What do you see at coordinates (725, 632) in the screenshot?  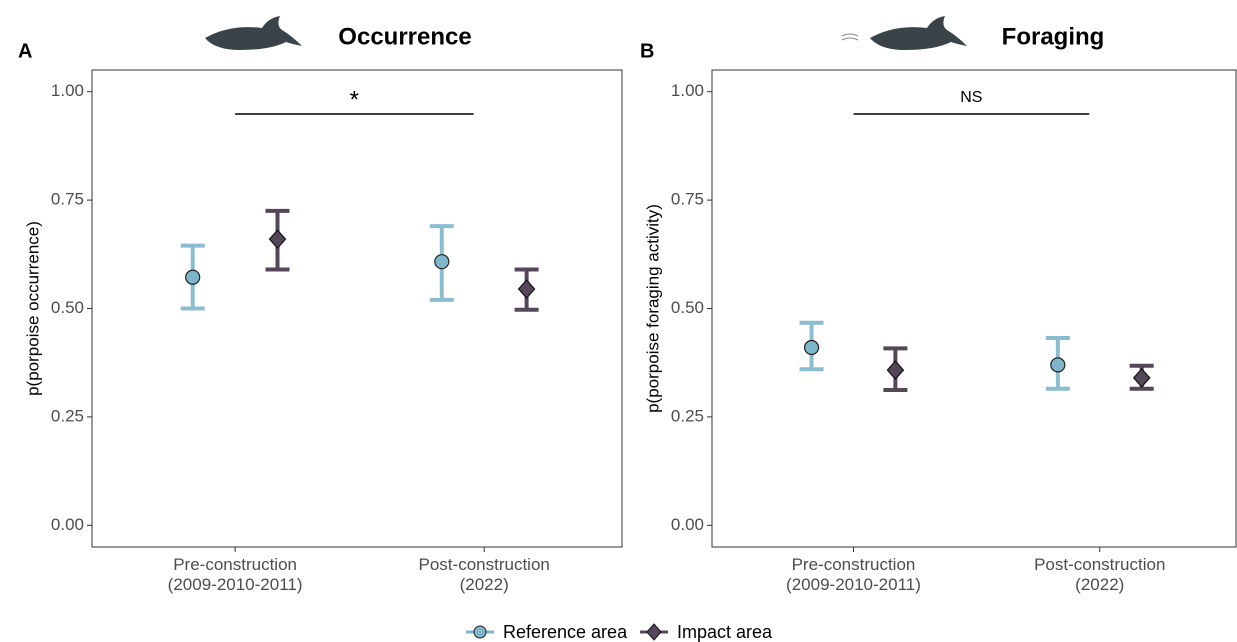 I see `legend-label: Impact area` at bounding box center [725, 632].